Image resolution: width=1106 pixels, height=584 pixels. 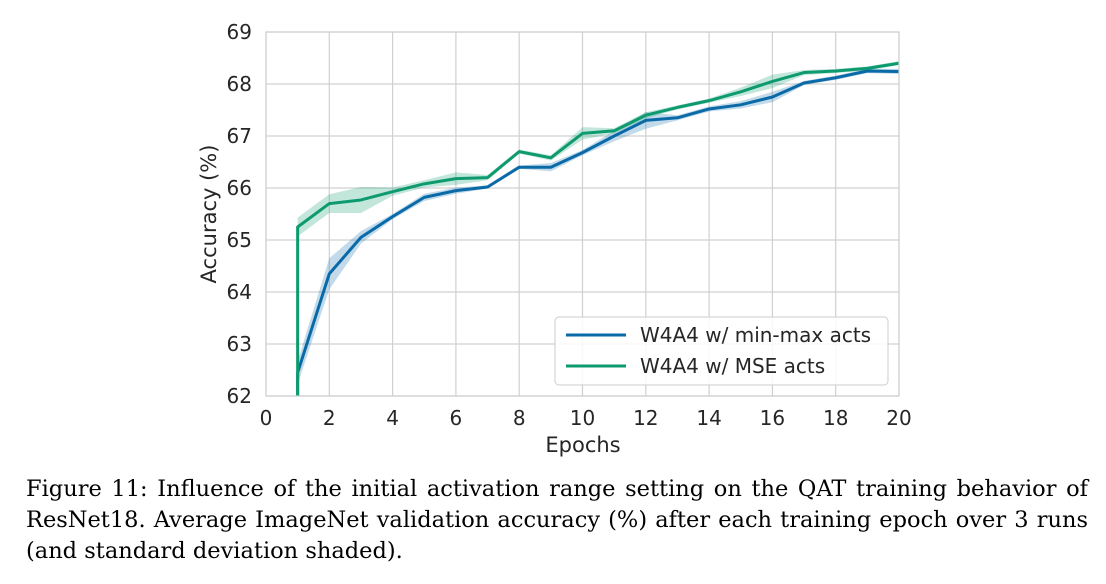 I want to click on x-tick-label: 16, so click(x=772, y=418).